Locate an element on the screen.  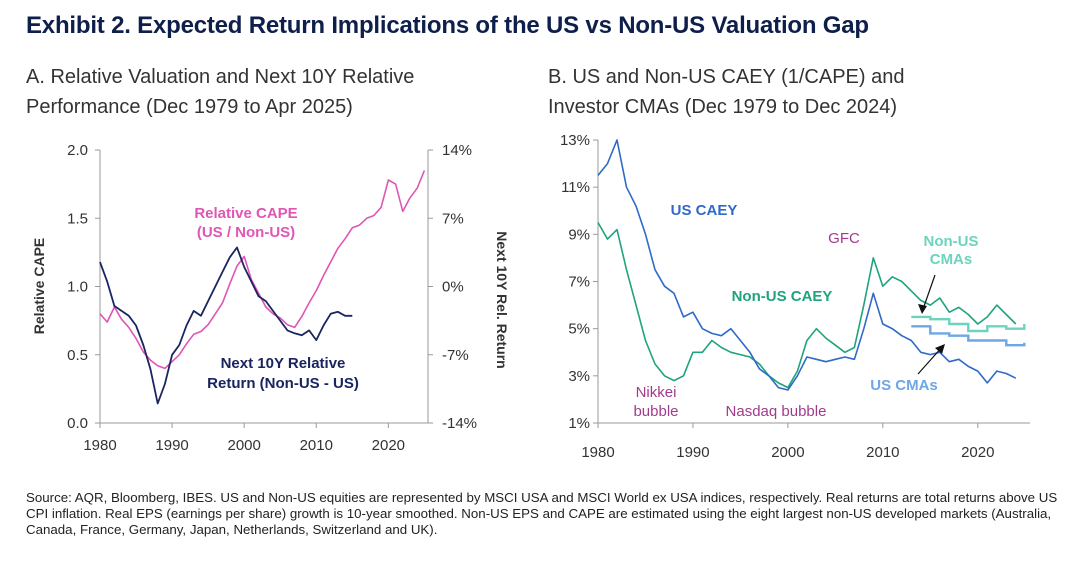
b-x-tick-label: 2000 is located at coordinates (787, 452).